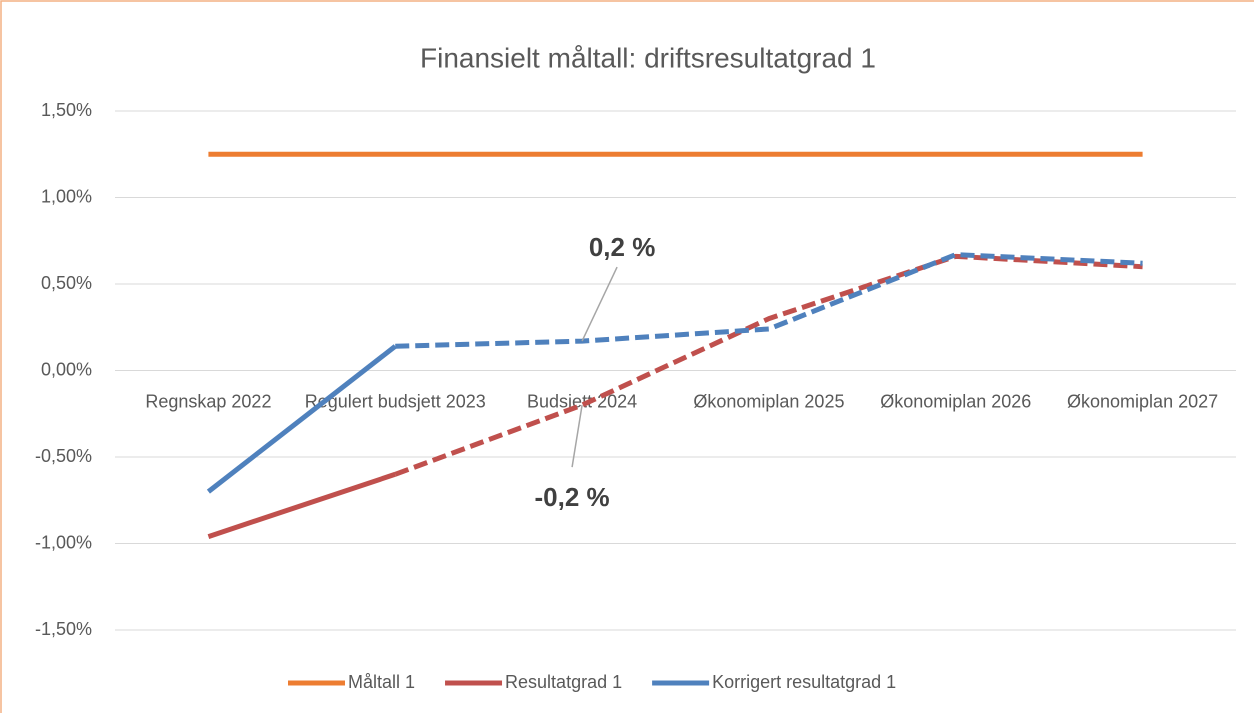 The height and width of the screenshot is (713, 1254). What do you see at coordinates (208, 401) in the screenshot?
I see `x-tick-label: Regnskap 2022` at bounding box center [208, 401].